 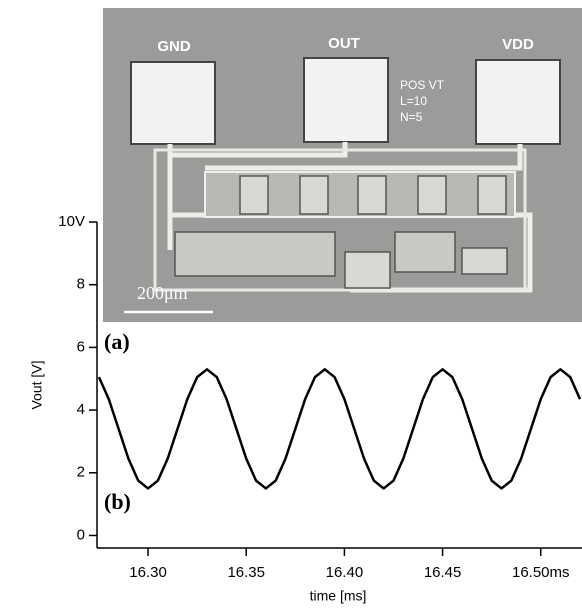 What do you see at coordinates (148, 572) in the screenshot?
I see `x-tick-label: 16.30` at bounding box center [148, 572].